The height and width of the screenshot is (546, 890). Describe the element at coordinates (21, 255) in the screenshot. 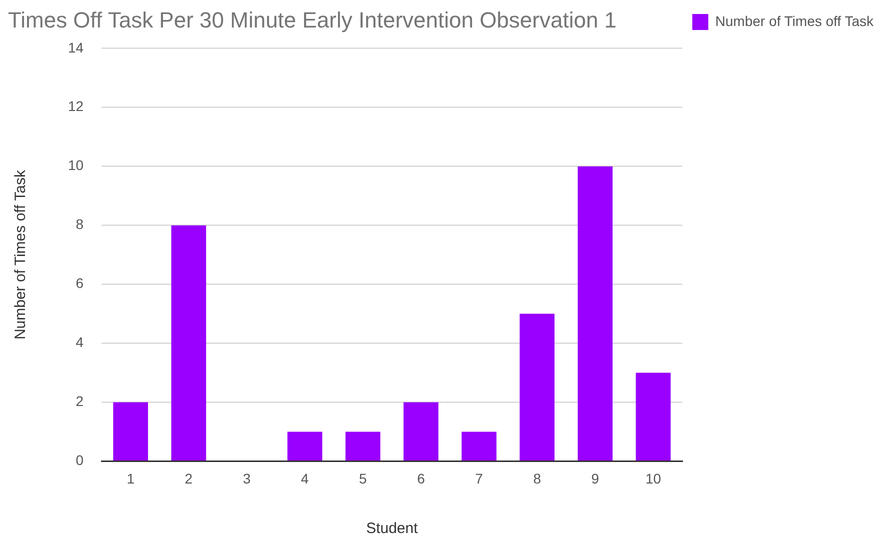

I see `y-axis-title: Number of Times off Task` at that location.